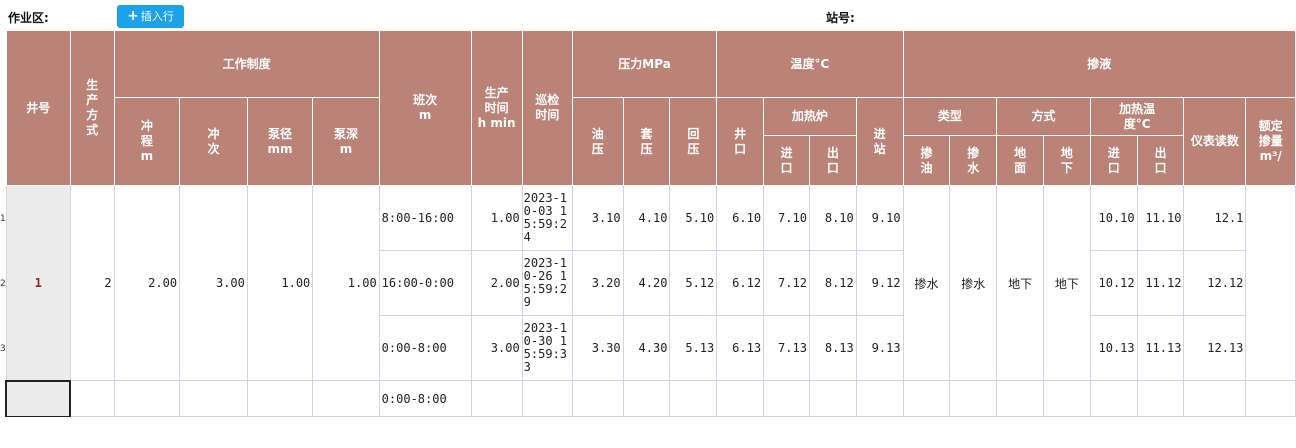  I want to click on cell-stroke: 2.00, so click(147, 283).